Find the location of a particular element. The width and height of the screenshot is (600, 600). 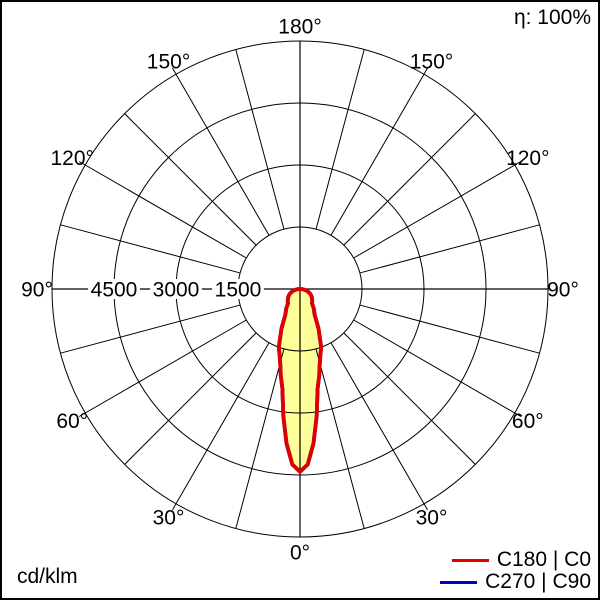

radial-tick-label: 3000 is located at coordinates (176, 290).